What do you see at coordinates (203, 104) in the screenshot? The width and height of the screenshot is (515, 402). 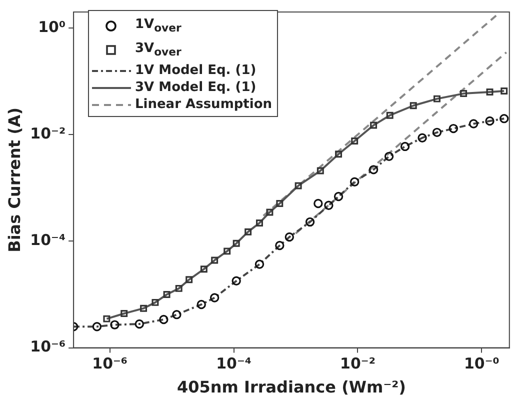 I see `legend-label: Linear Assumption` at bounding box center [203, 104].